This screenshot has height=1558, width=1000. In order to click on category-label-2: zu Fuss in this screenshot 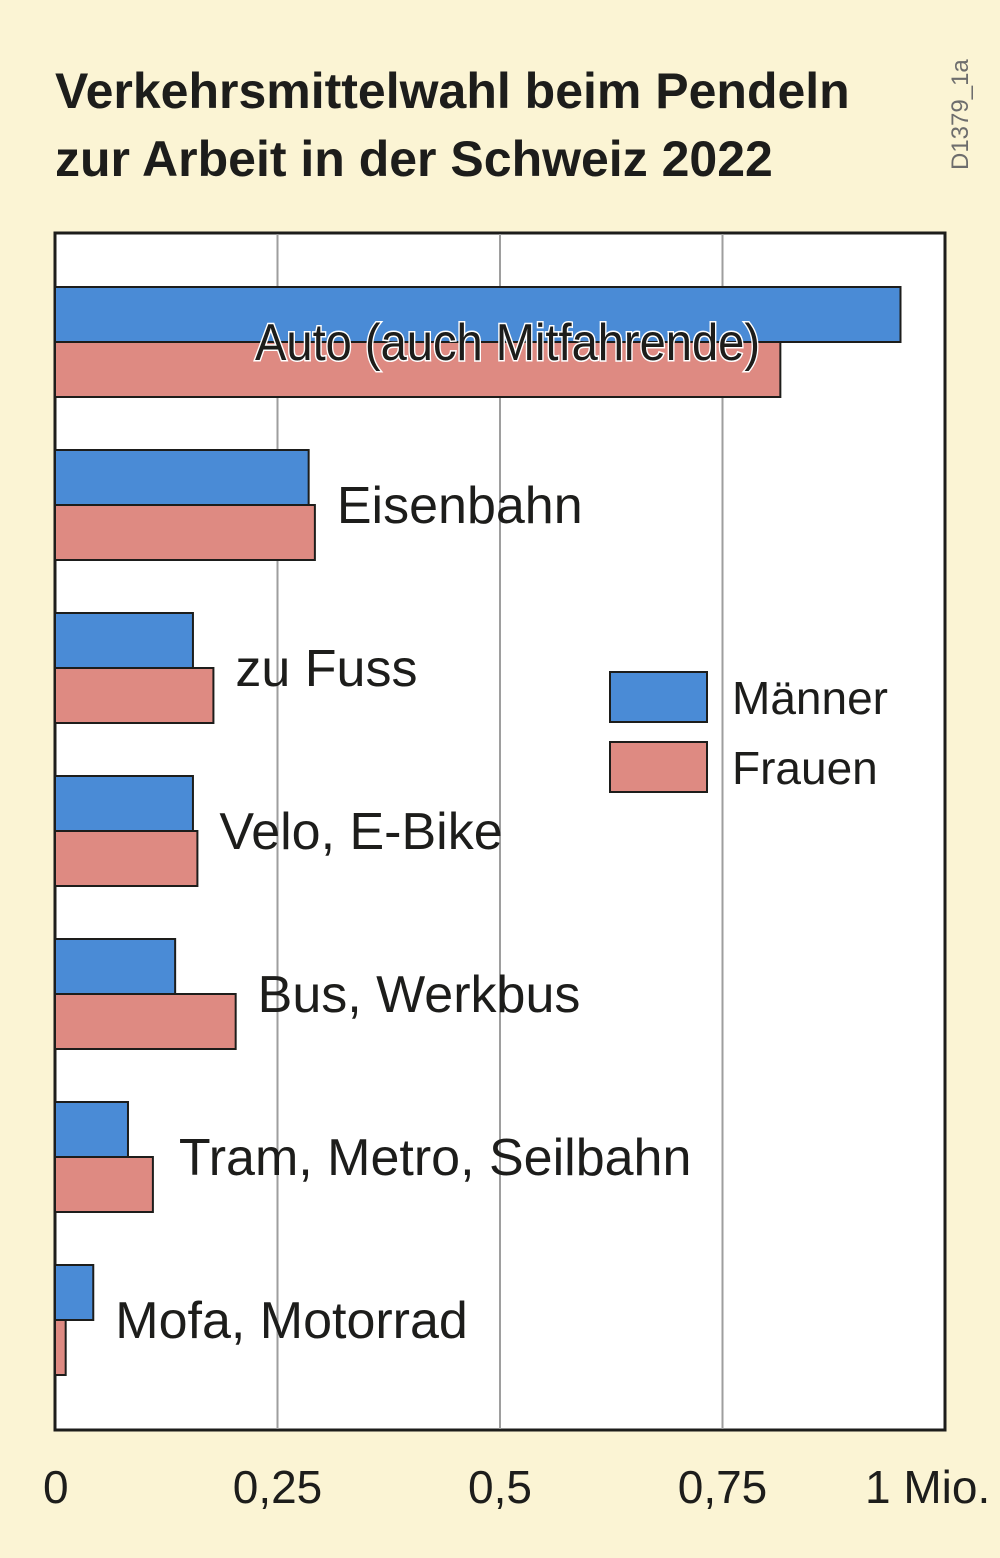, I will do `click(326, 669)`.